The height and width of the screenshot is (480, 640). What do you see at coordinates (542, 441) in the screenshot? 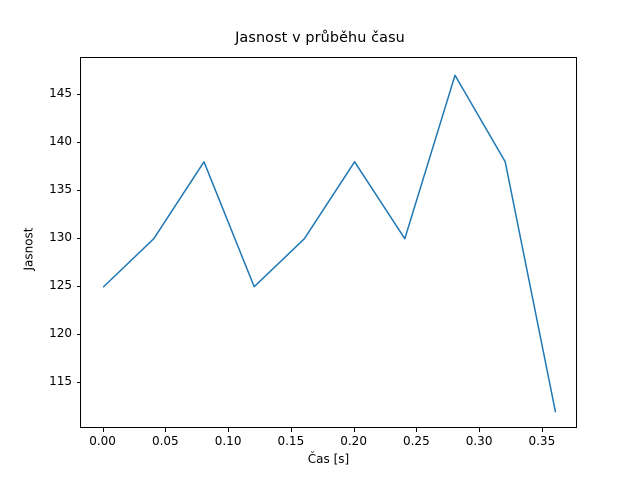
I see `x-tick-label: 0.35` at bounding box center [542, 441].